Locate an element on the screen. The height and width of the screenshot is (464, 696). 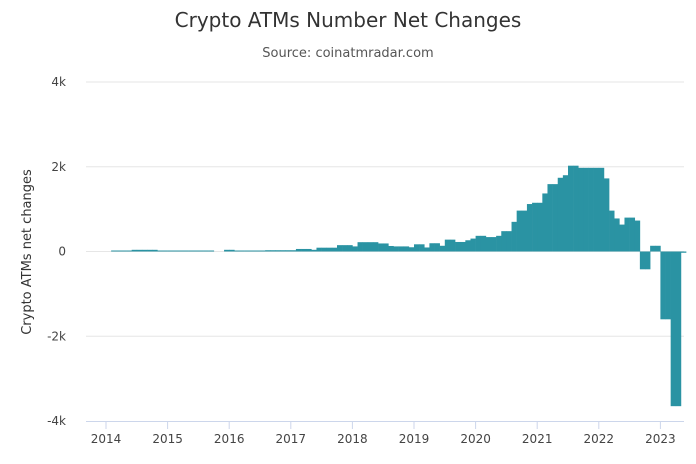
y-tick-label: -2k is located at coordinates (56, 336).